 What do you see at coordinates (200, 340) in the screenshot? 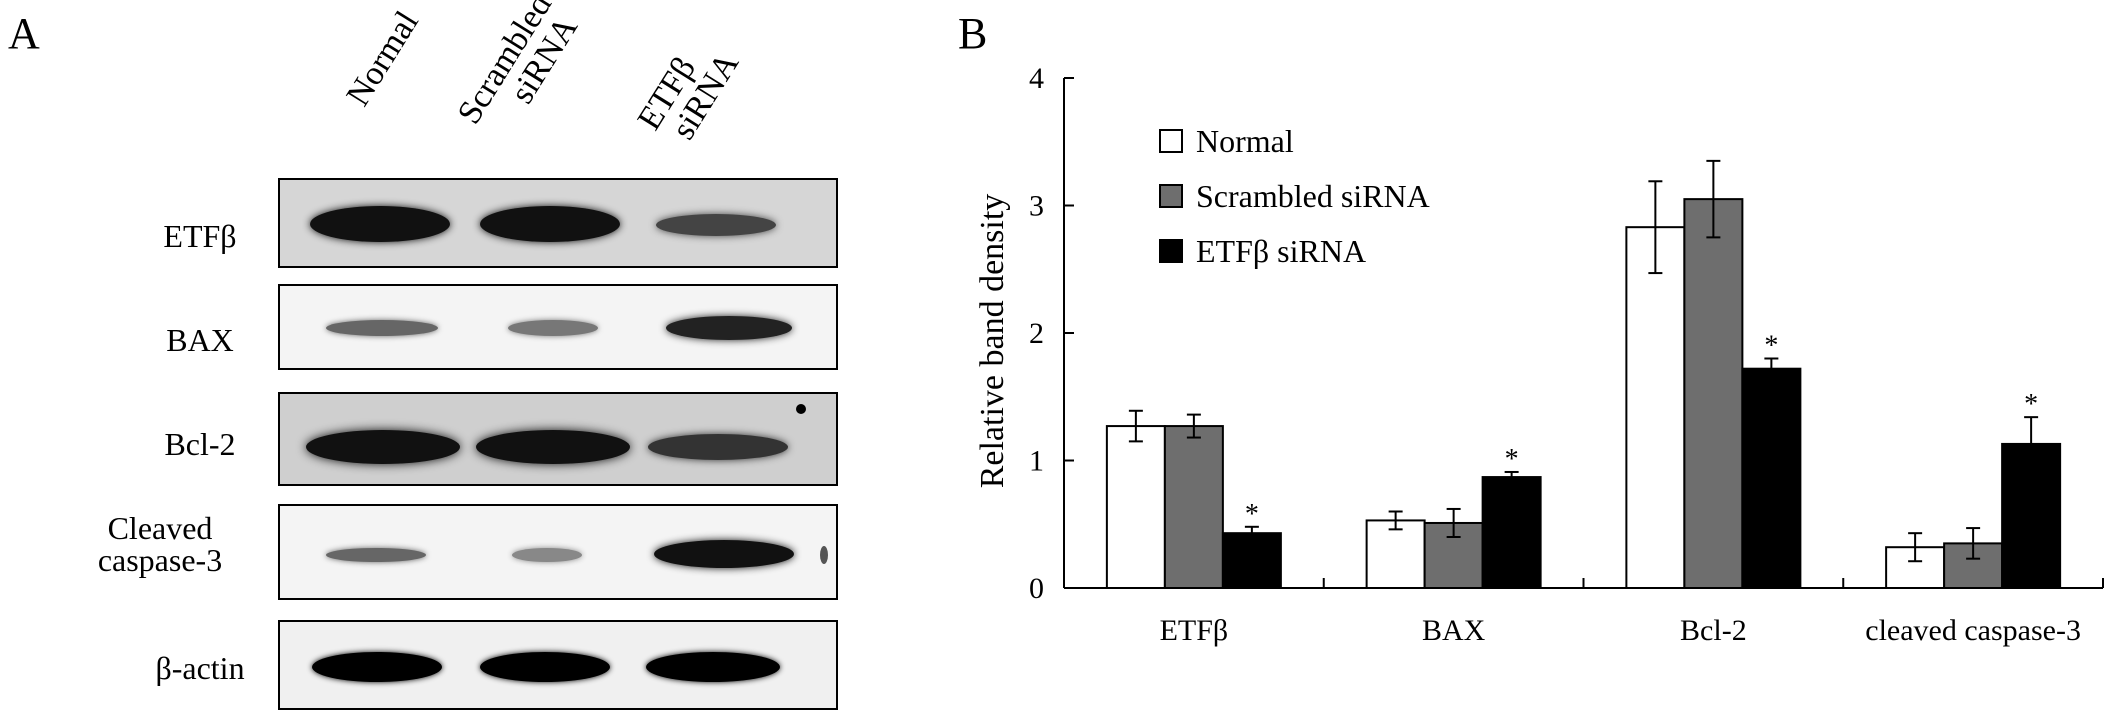
I see `row-label-bax: BAX` at bounding box center [200, 340].